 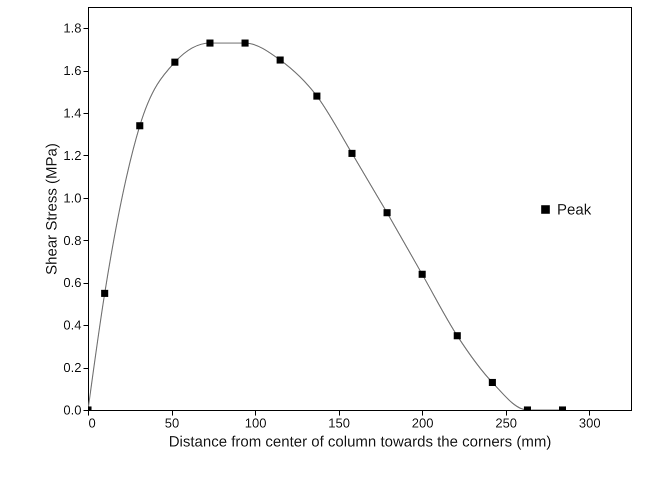 What do you see at coordinates (255, 423) in the screenshot?
I see `x-tick-label: 100` at bounding box center [255, 423].